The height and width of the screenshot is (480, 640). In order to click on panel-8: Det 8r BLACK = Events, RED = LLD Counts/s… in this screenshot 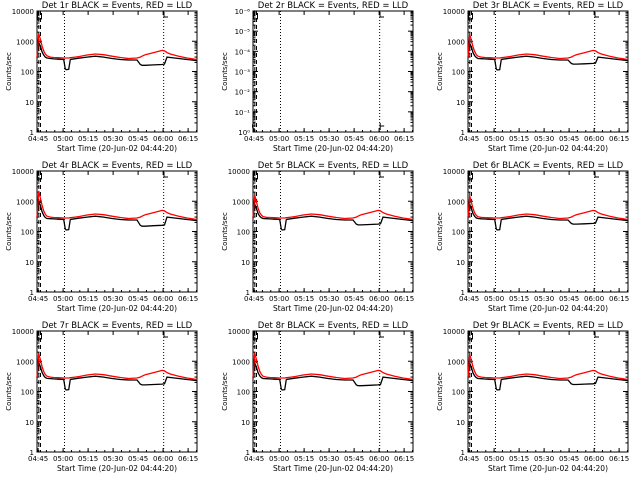, I will do `click(317, 397)`.